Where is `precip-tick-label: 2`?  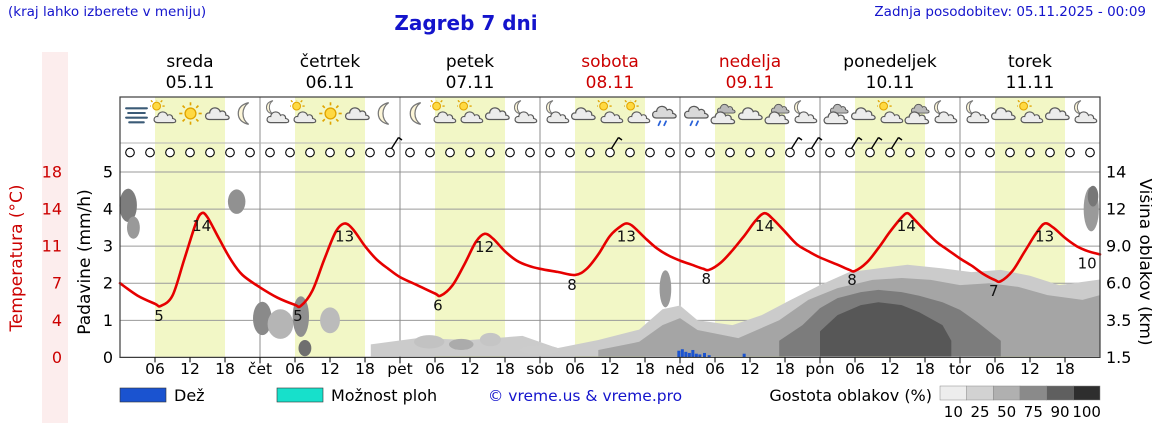
precip-tick-label: 2 is located at coordinates (108, 283).